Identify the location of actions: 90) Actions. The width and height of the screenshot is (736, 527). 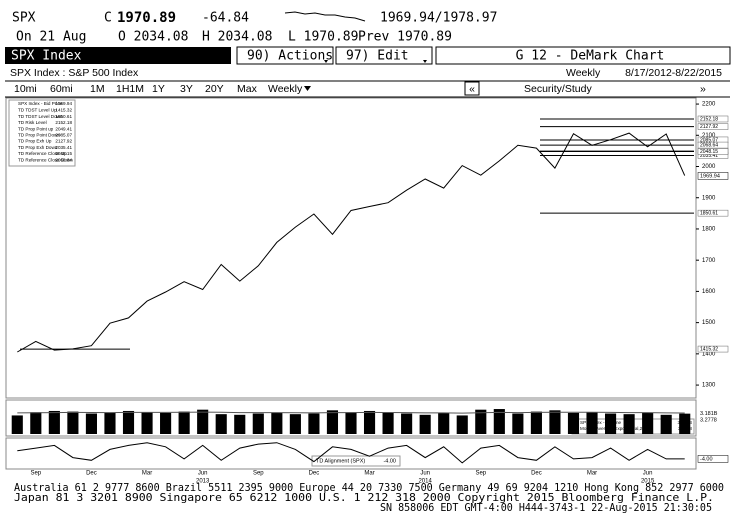
(290, 56).